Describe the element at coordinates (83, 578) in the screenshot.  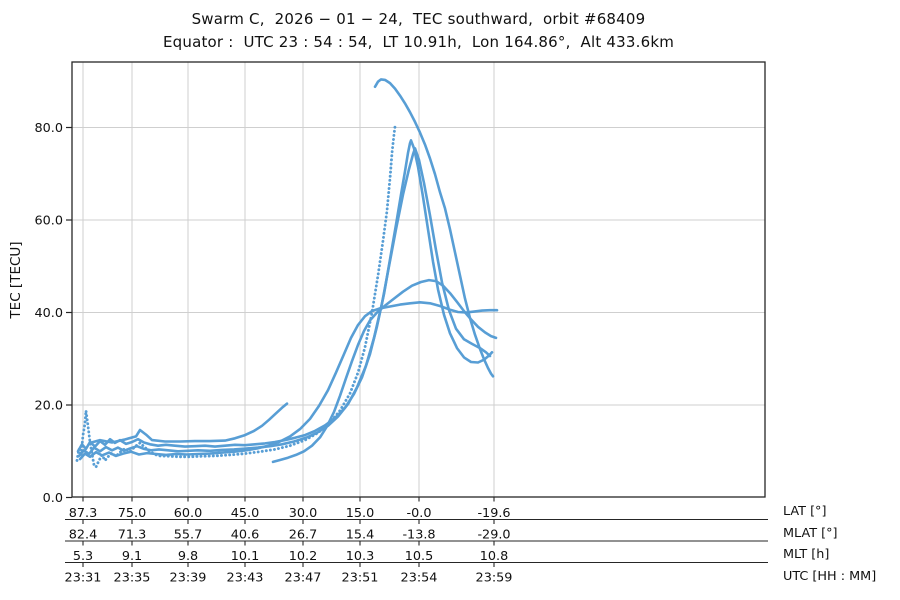
I see `x-tick-label-utc: 23:31` at that location.